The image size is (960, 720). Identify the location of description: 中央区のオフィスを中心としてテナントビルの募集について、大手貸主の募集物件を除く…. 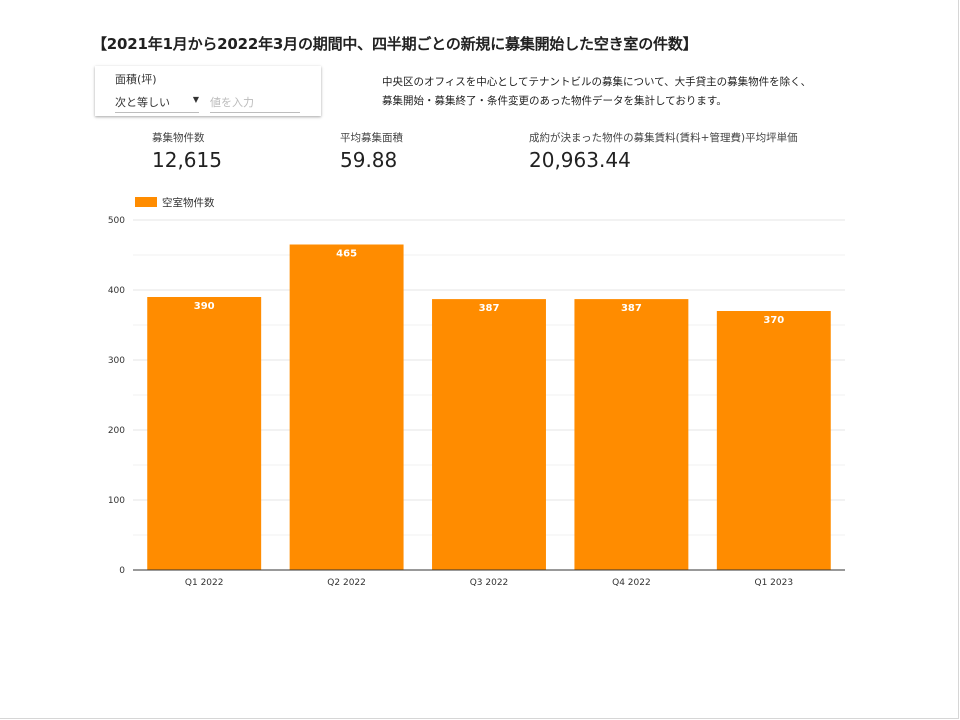
(617, 92).